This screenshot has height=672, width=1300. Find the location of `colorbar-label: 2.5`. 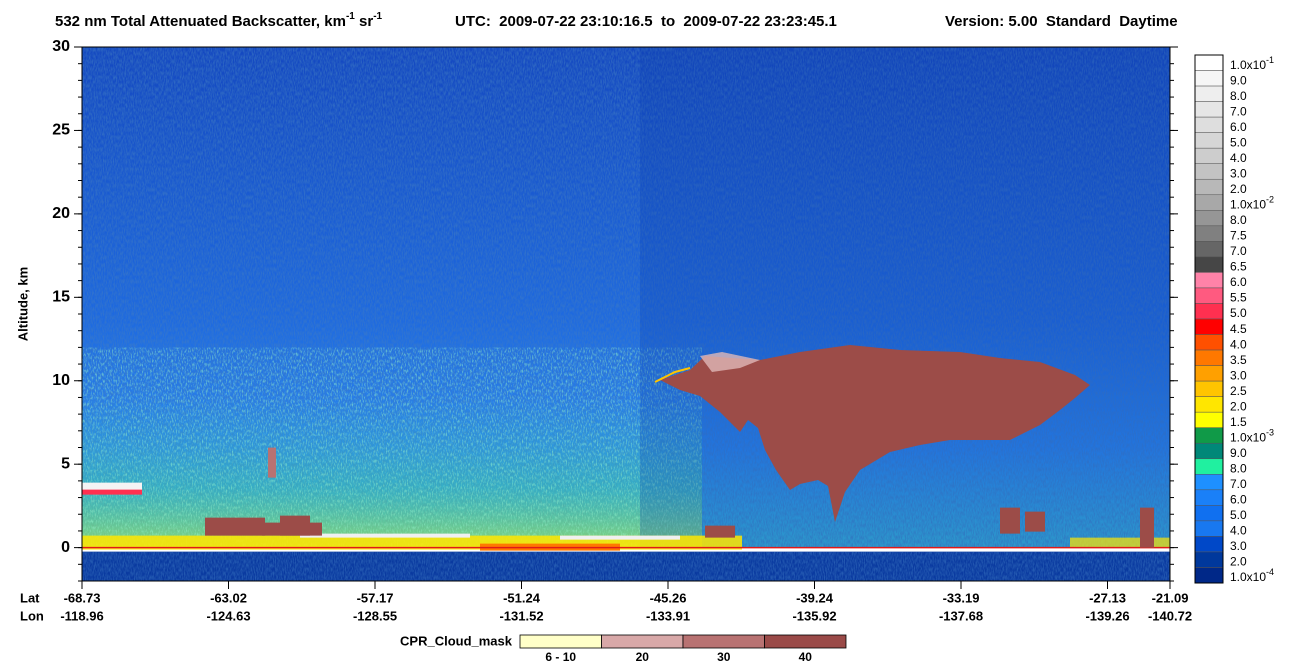

colorbar-label: 2.5 is located at coordinates (1238, 391).